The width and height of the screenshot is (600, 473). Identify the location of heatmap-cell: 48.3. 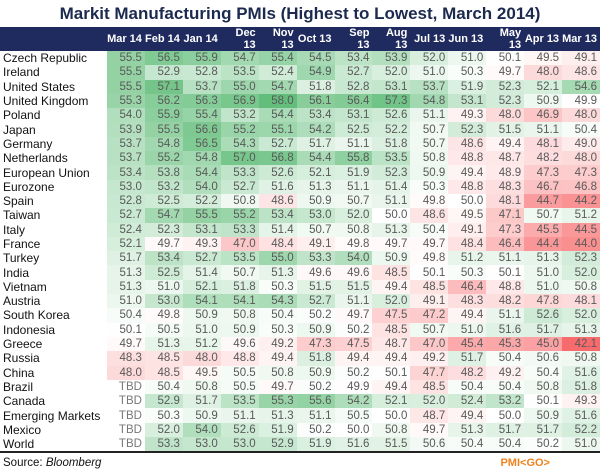
(505, 186).